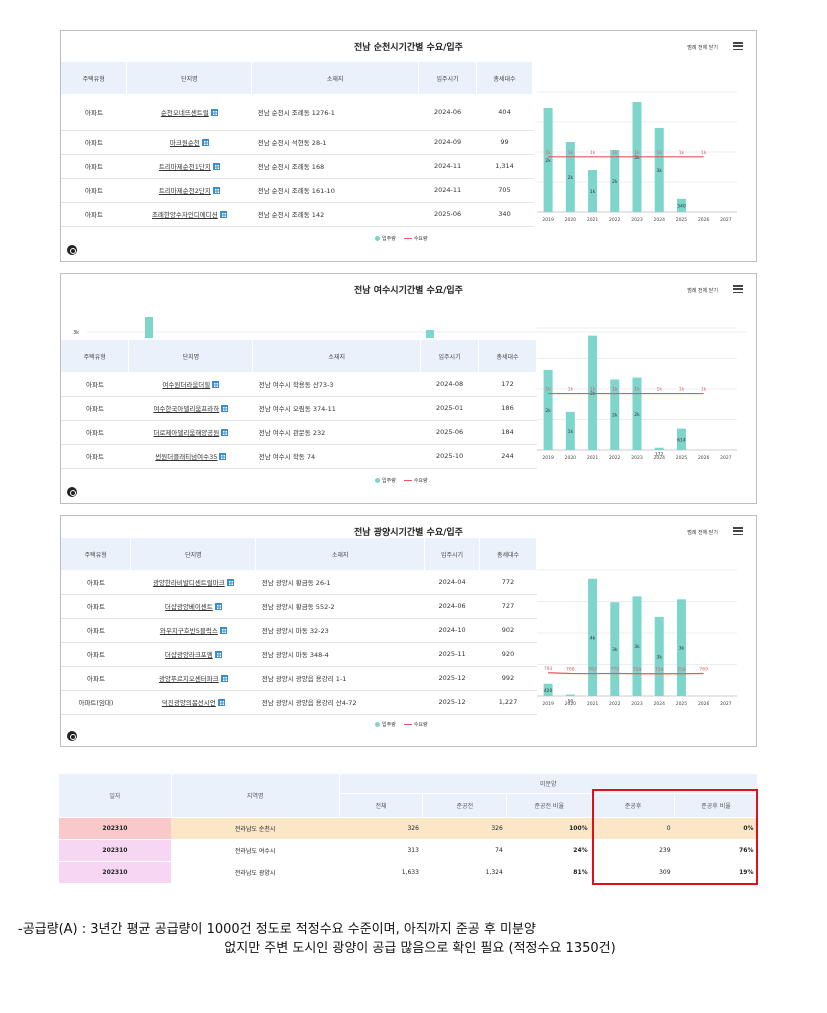 The width and height of the screenshot is (827, 1013). I want to click on complex-name-link: 순천오네뜨센트럴, so click(189, 112).